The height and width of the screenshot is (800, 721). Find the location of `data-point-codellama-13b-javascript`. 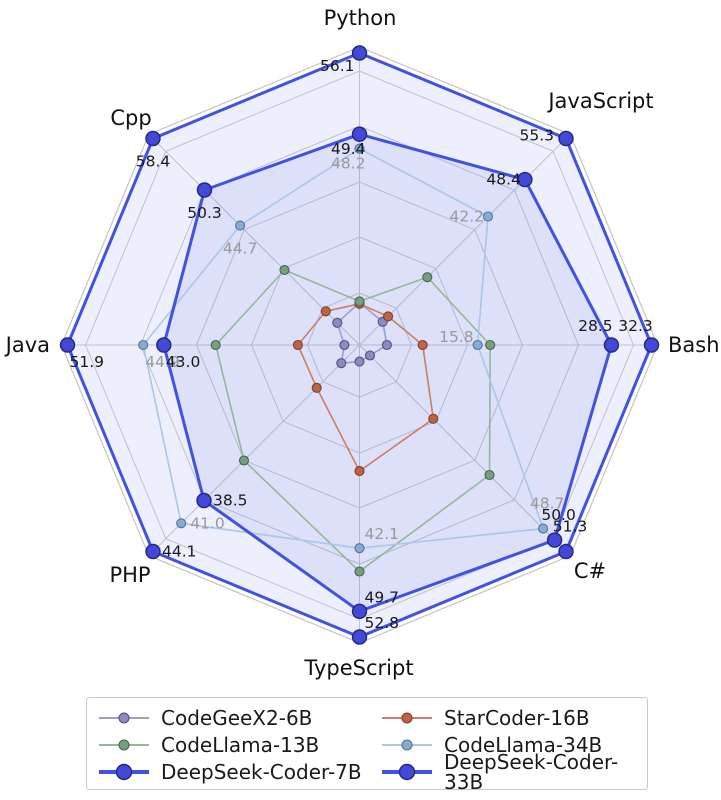

data-point-codellama-13b-javascript is located at coordinates (427, 277).